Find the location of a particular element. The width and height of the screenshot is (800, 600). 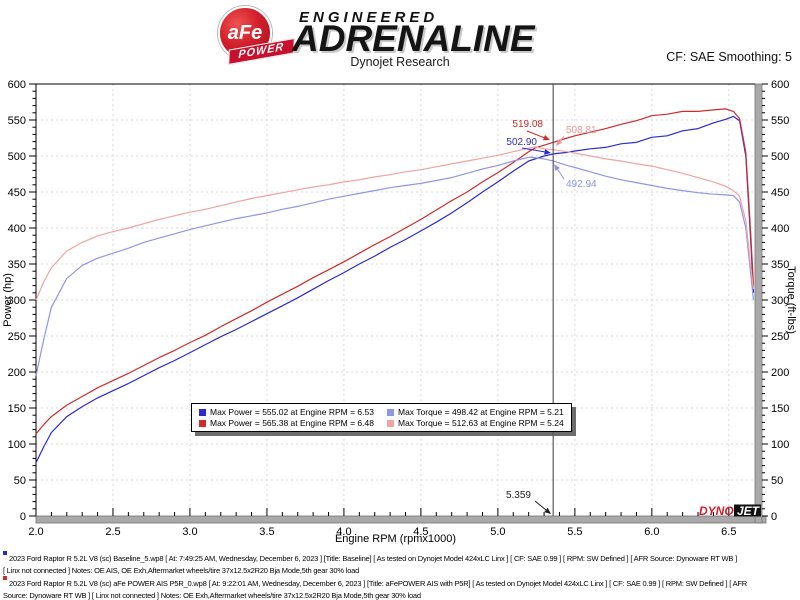

left-axis-title: Power (hp) is located at coordinates (8, 300).